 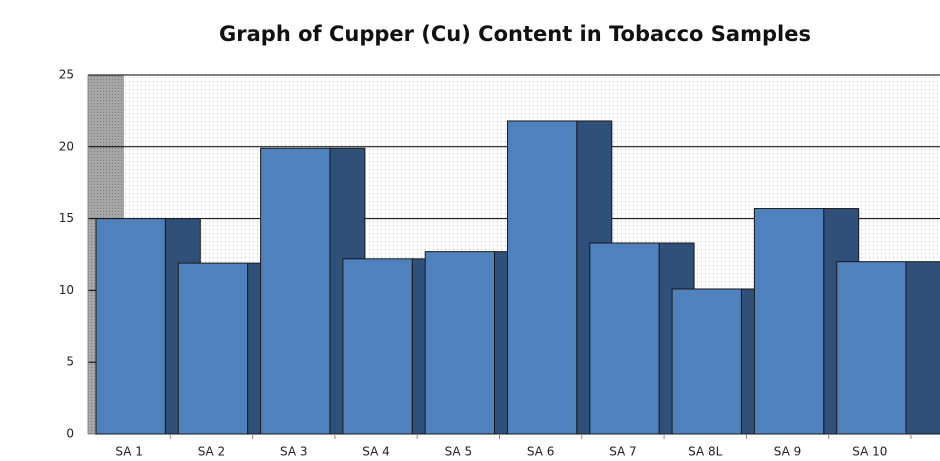 I want to click on bar-side, so click(x=922, y=348).